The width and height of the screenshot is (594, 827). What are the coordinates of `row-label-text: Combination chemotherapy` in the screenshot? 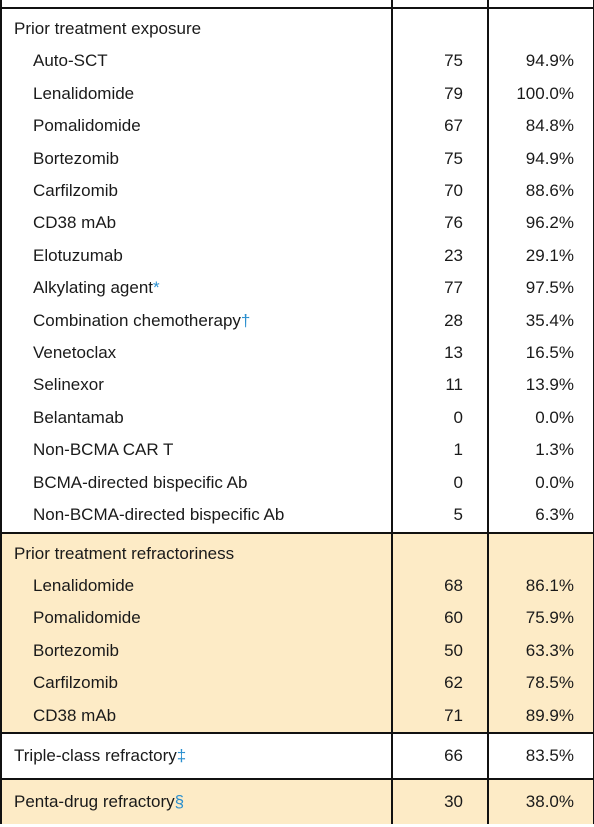 It's located at (137, 320).